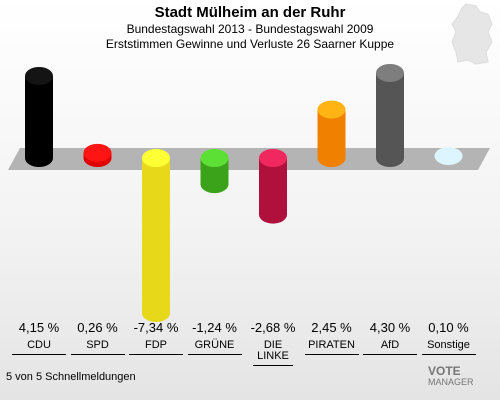 The height and width of the screenshot is (400, 500). I want to click on value-label: 4,15 %, so click(39, 327).